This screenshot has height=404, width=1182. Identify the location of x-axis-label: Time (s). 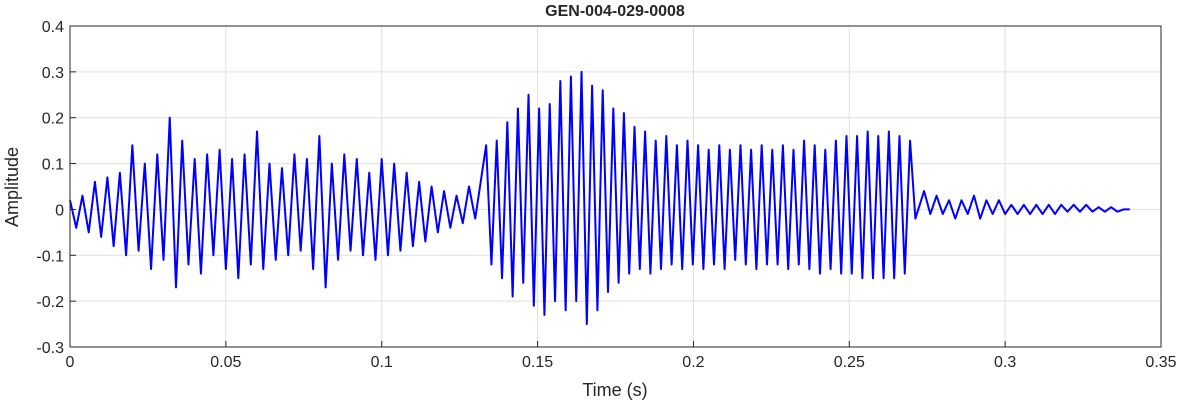
(614, 390).